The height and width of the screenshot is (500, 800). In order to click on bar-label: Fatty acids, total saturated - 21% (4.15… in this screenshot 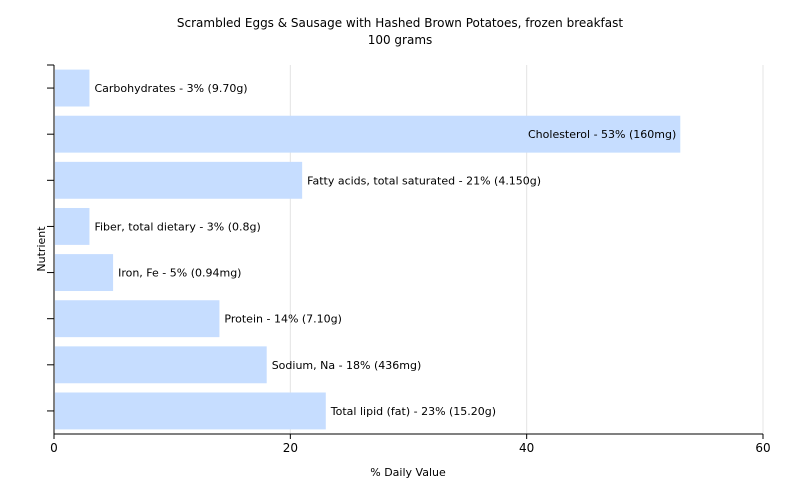, I will do `click(424, 180)`.